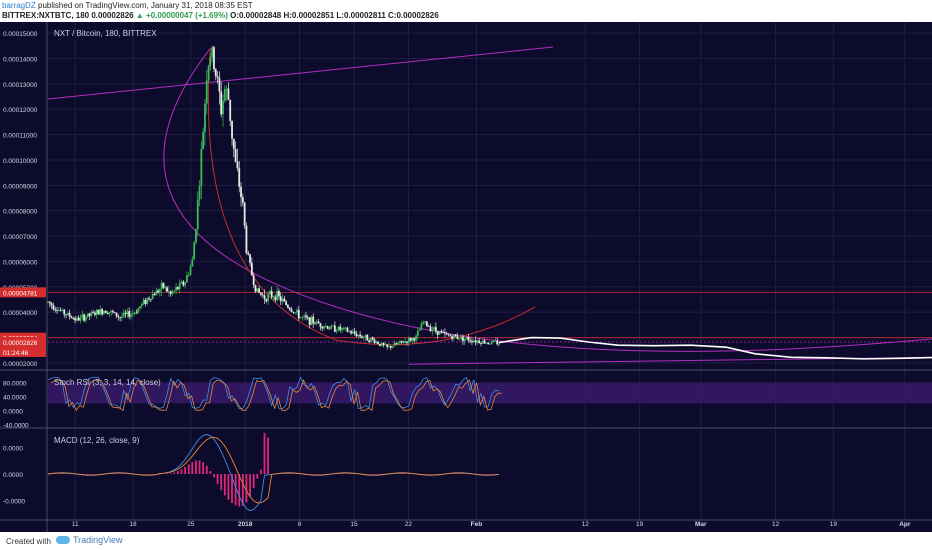 The width and height of the screenshot is (932, 550). I want to click on author-link: barragDZ, so click(19, 5).